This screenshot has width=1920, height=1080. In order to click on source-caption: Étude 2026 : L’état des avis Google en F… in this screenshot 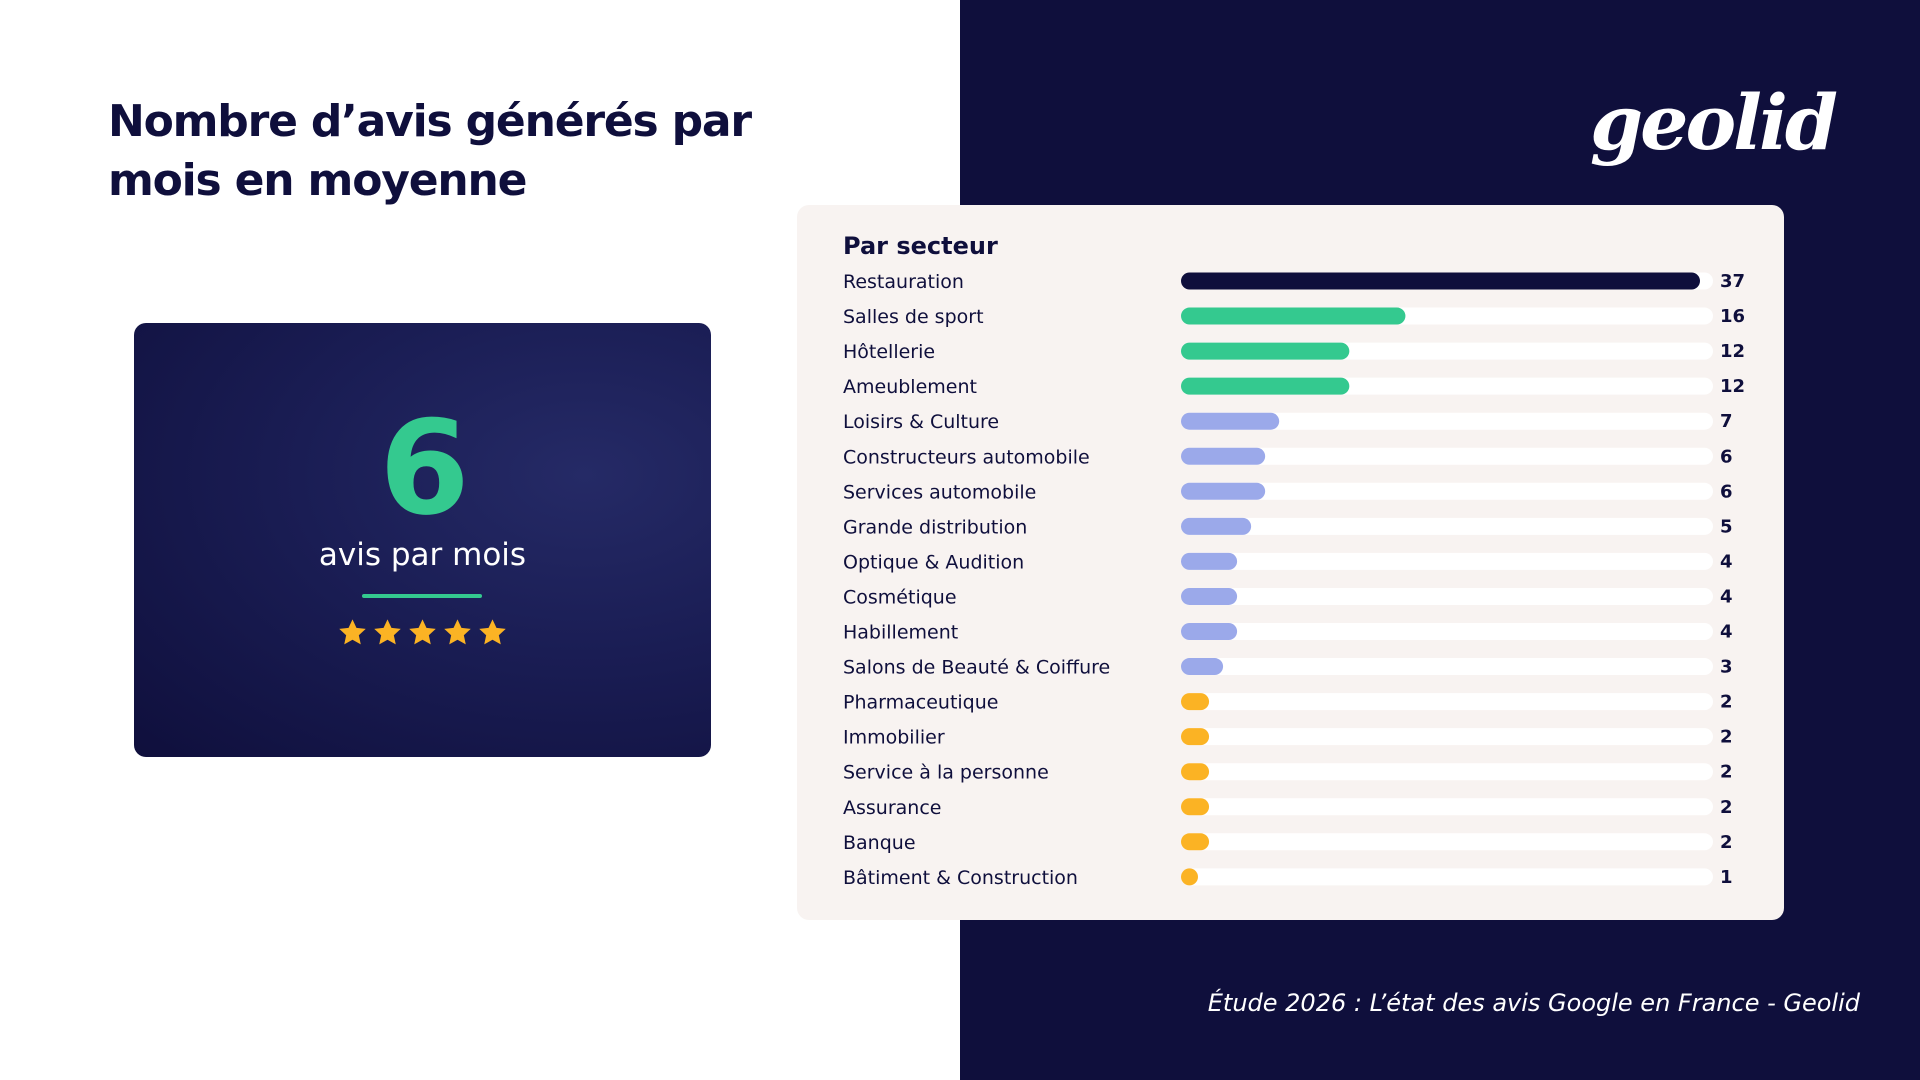, I will do `click(1533, 1003)`.